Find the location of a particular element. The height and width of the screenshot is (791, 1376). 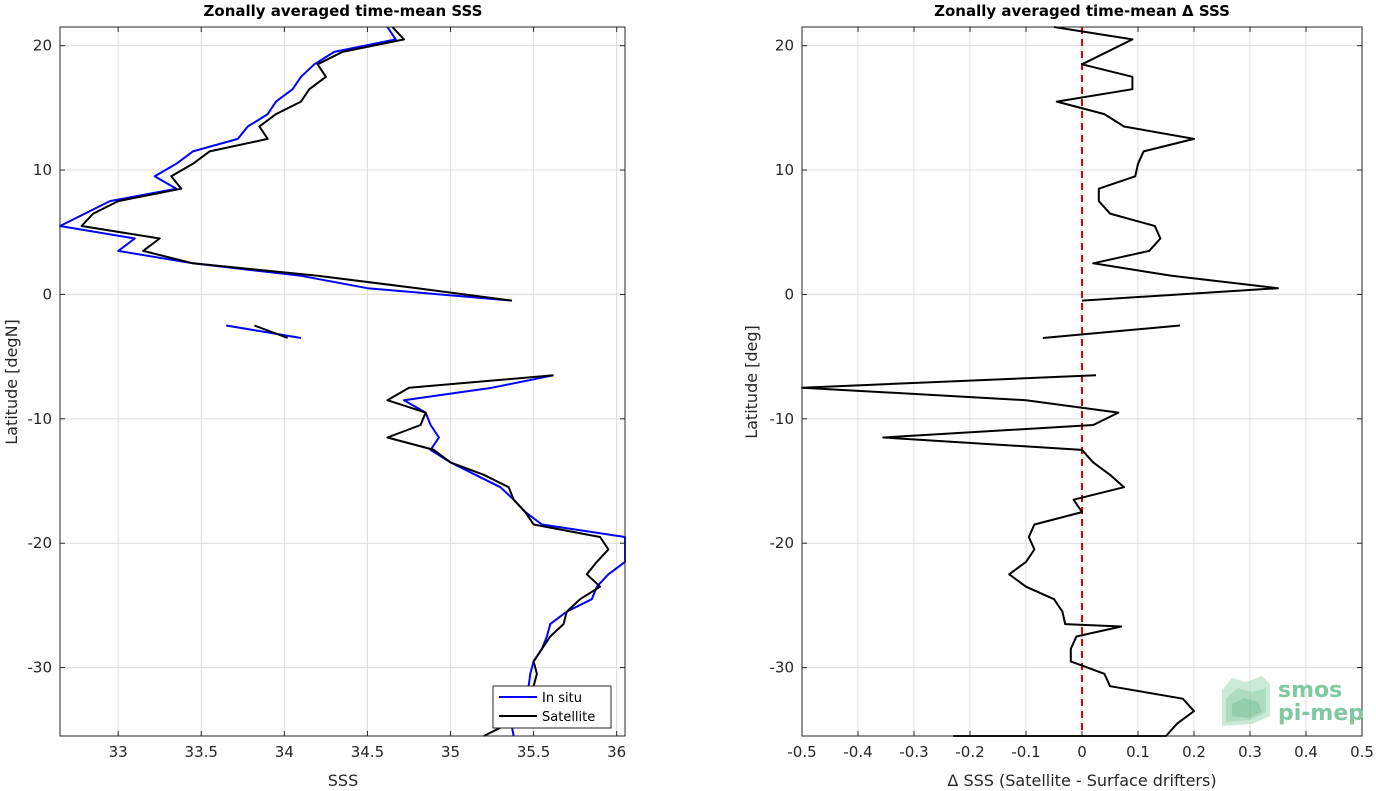

x-tick-label: -0.1 is located at coordinates (1025, 752).